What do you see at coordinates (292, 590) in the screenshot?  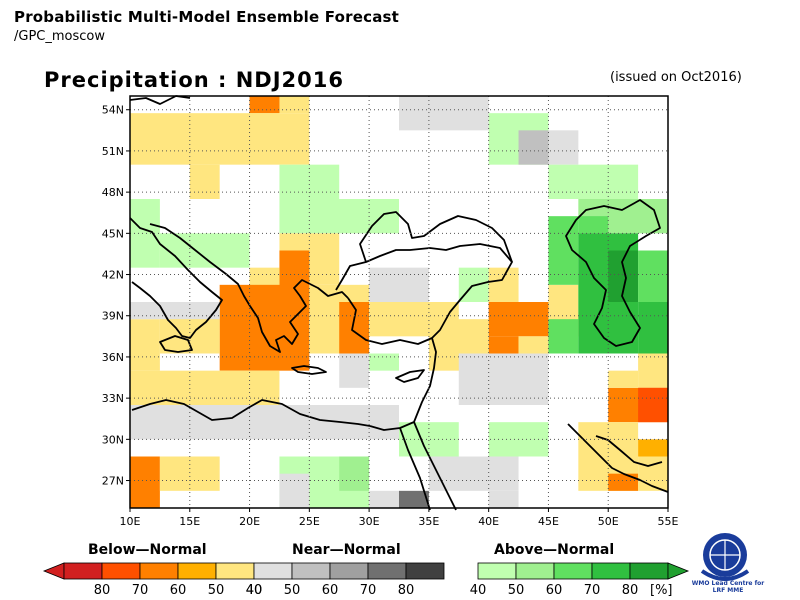 I see `legend-near-label: 50` at bounding box center [292, 590].